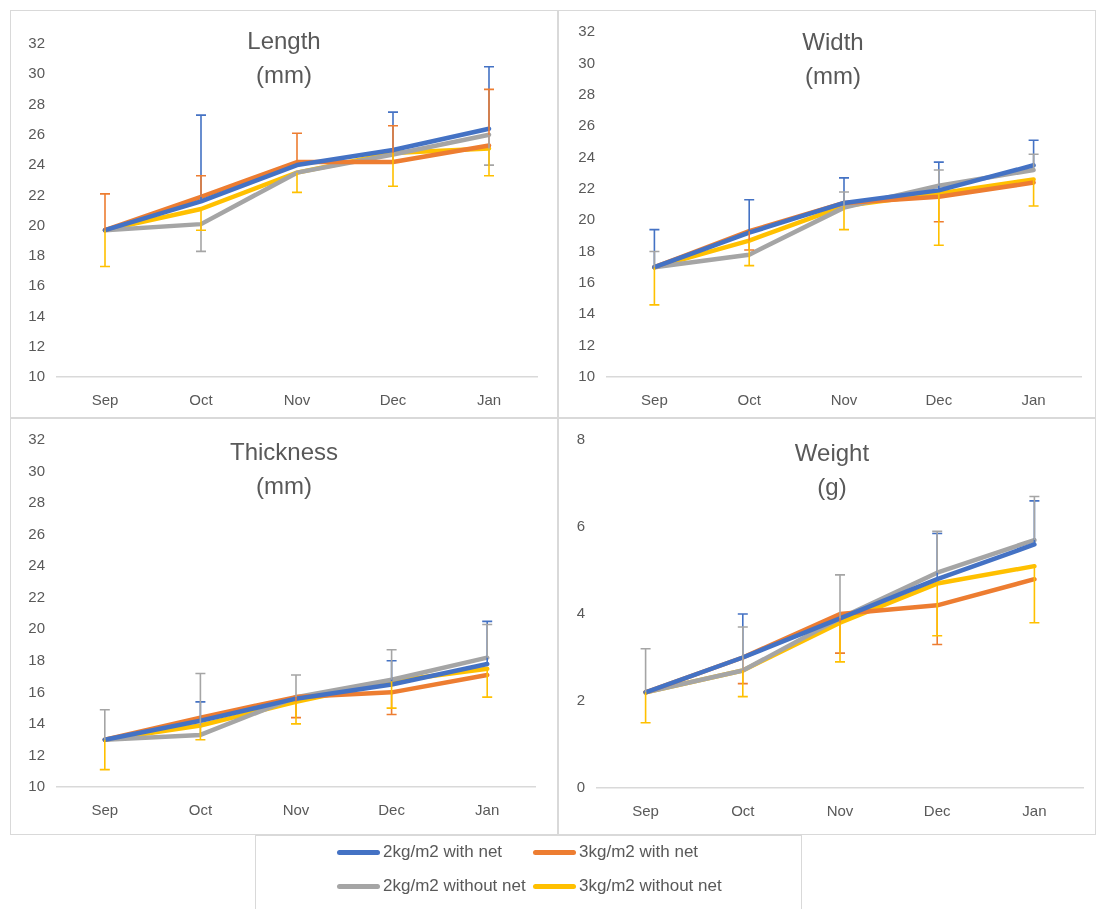 Image resolution: width=1096 pixels, height=909 pixels. What do you see at coordinates (580, 700) in the screenshot?
I see `y-tick-label: 2` at bounding box center [580, 700].